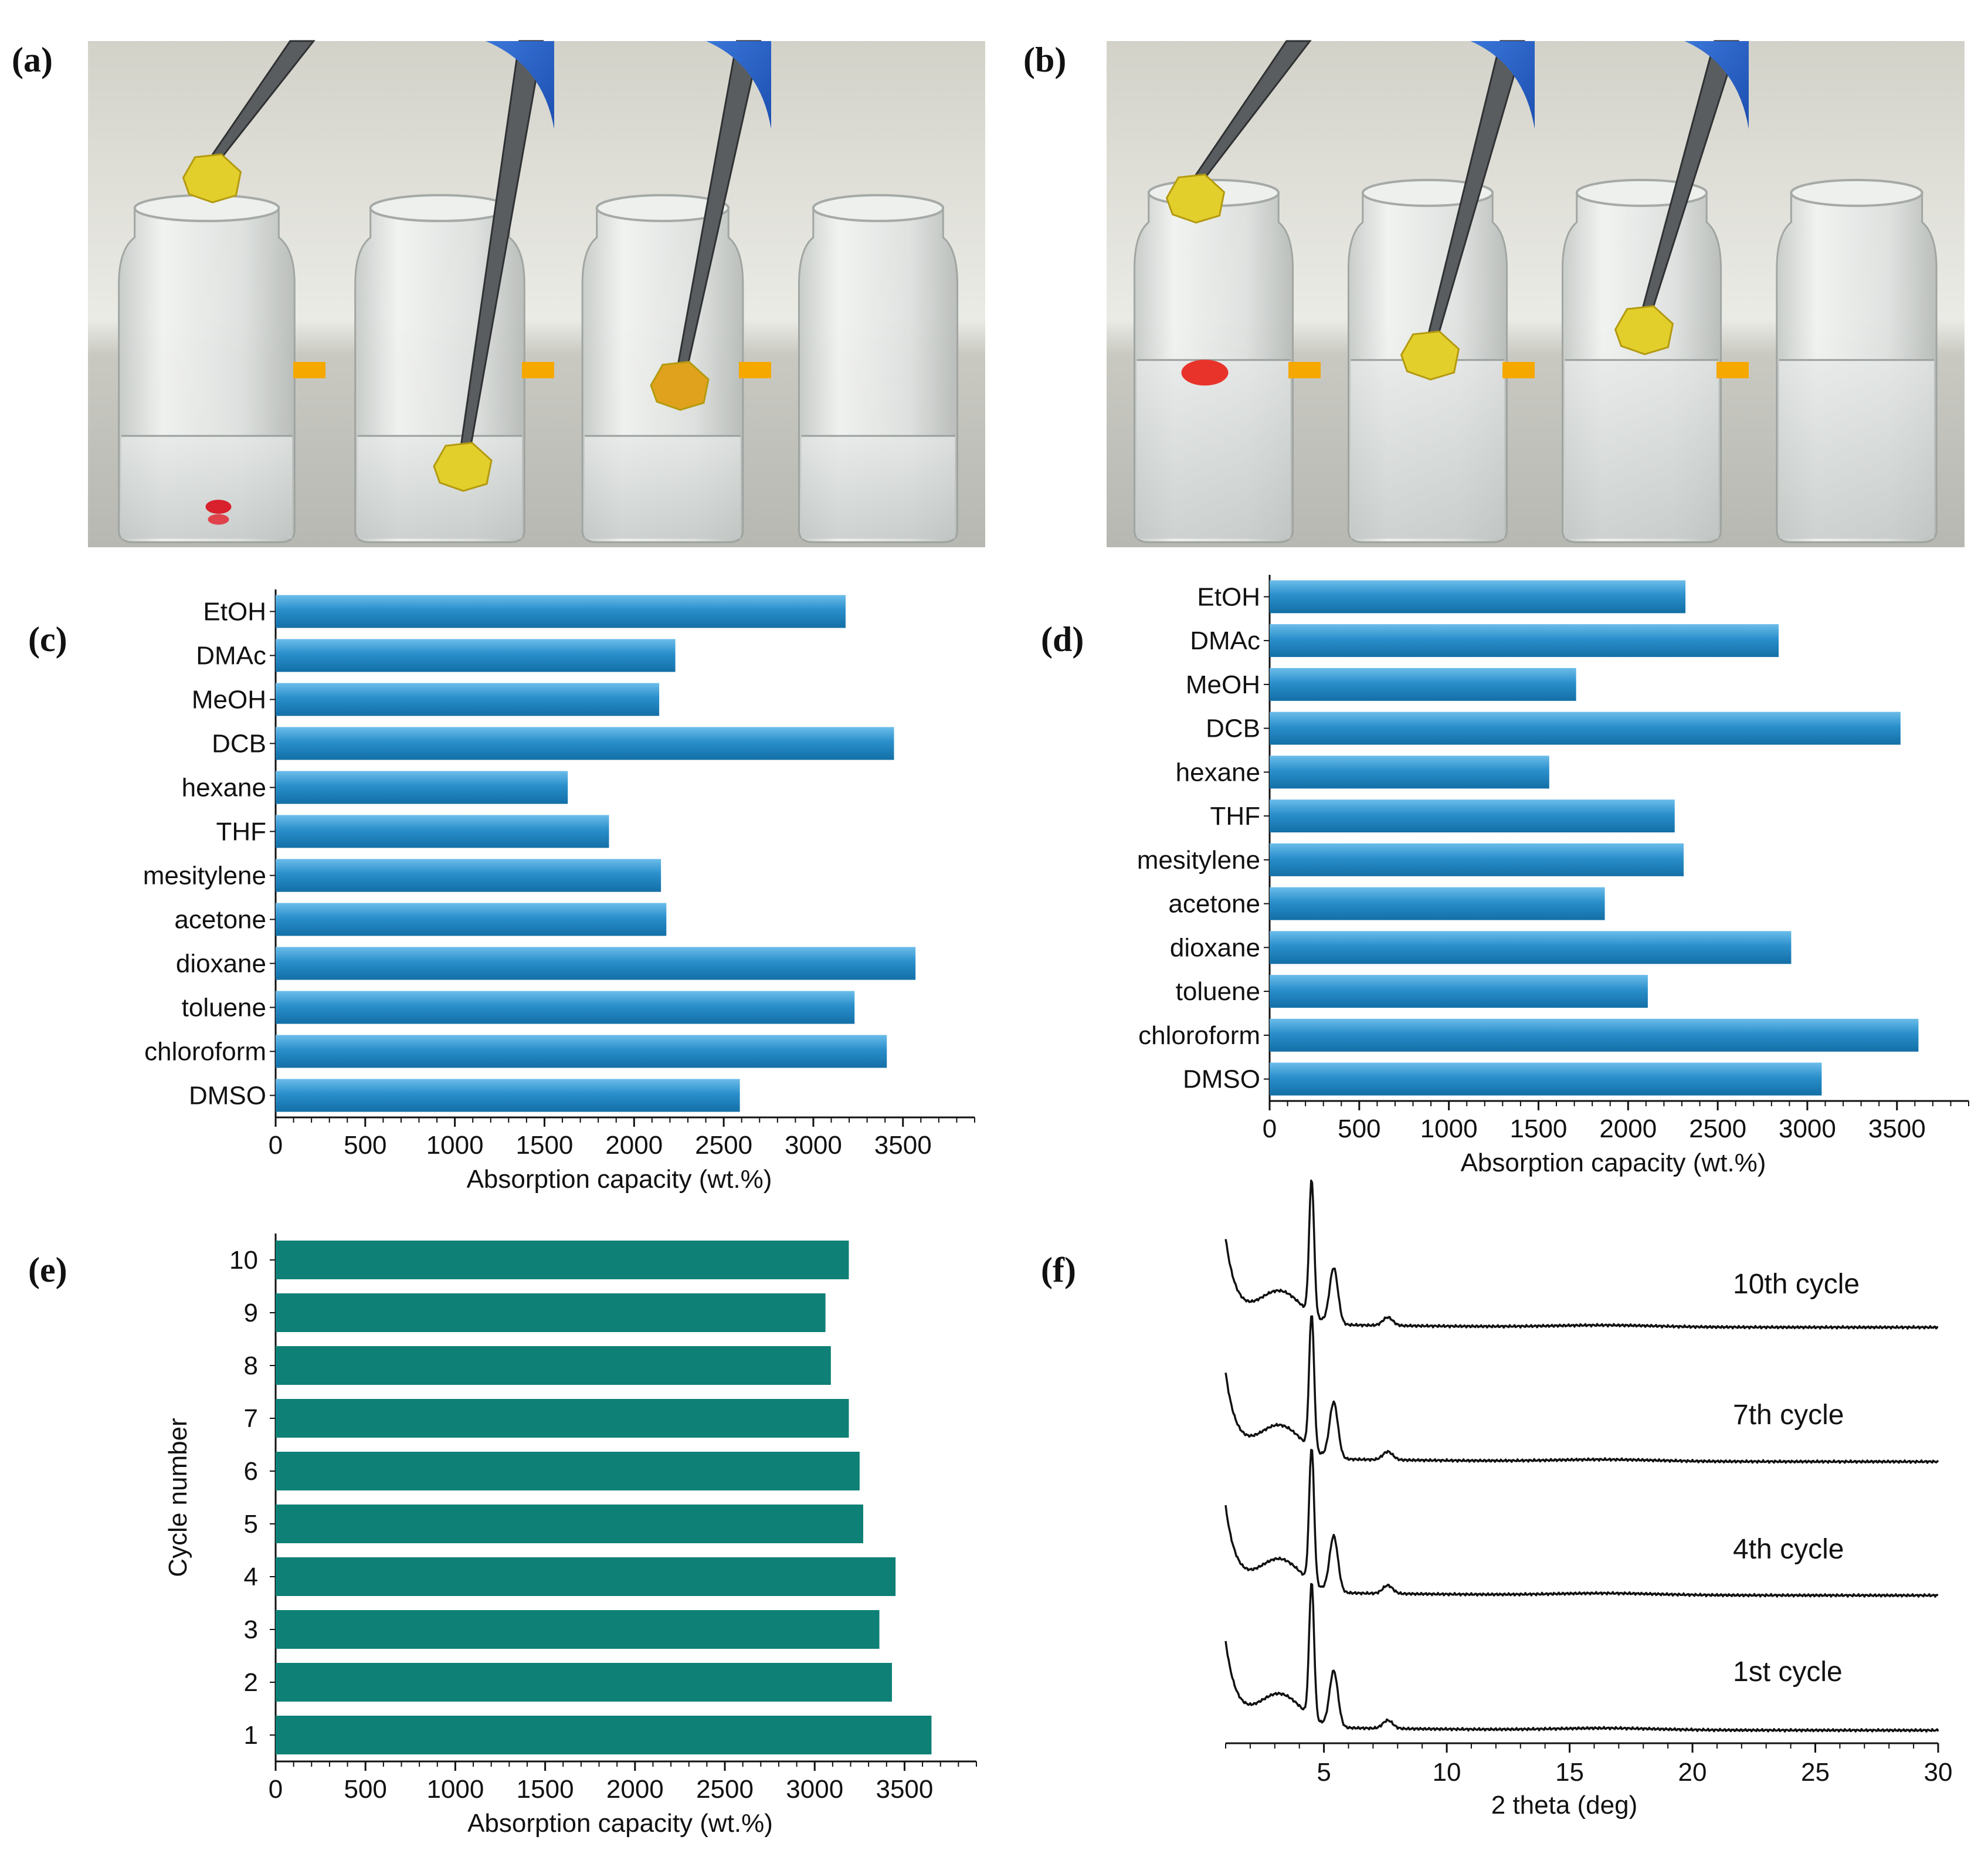 This screenshot has width=1988, height=1850. I want to click on category-label: 7, so click(251, 1419).